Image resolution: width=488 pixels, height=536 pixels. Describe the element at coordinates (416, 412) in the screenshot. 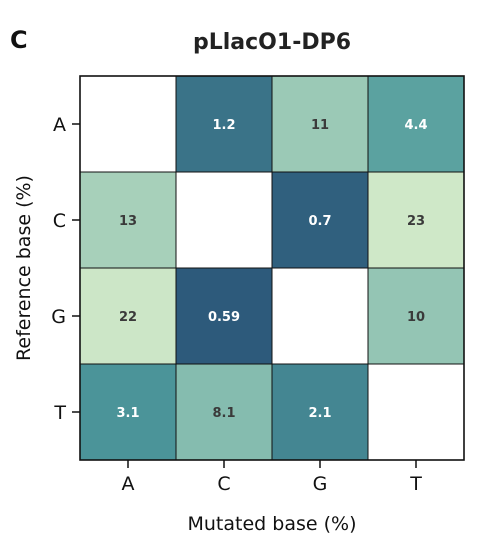

I see `heatmap-cell-T-T` at that location.